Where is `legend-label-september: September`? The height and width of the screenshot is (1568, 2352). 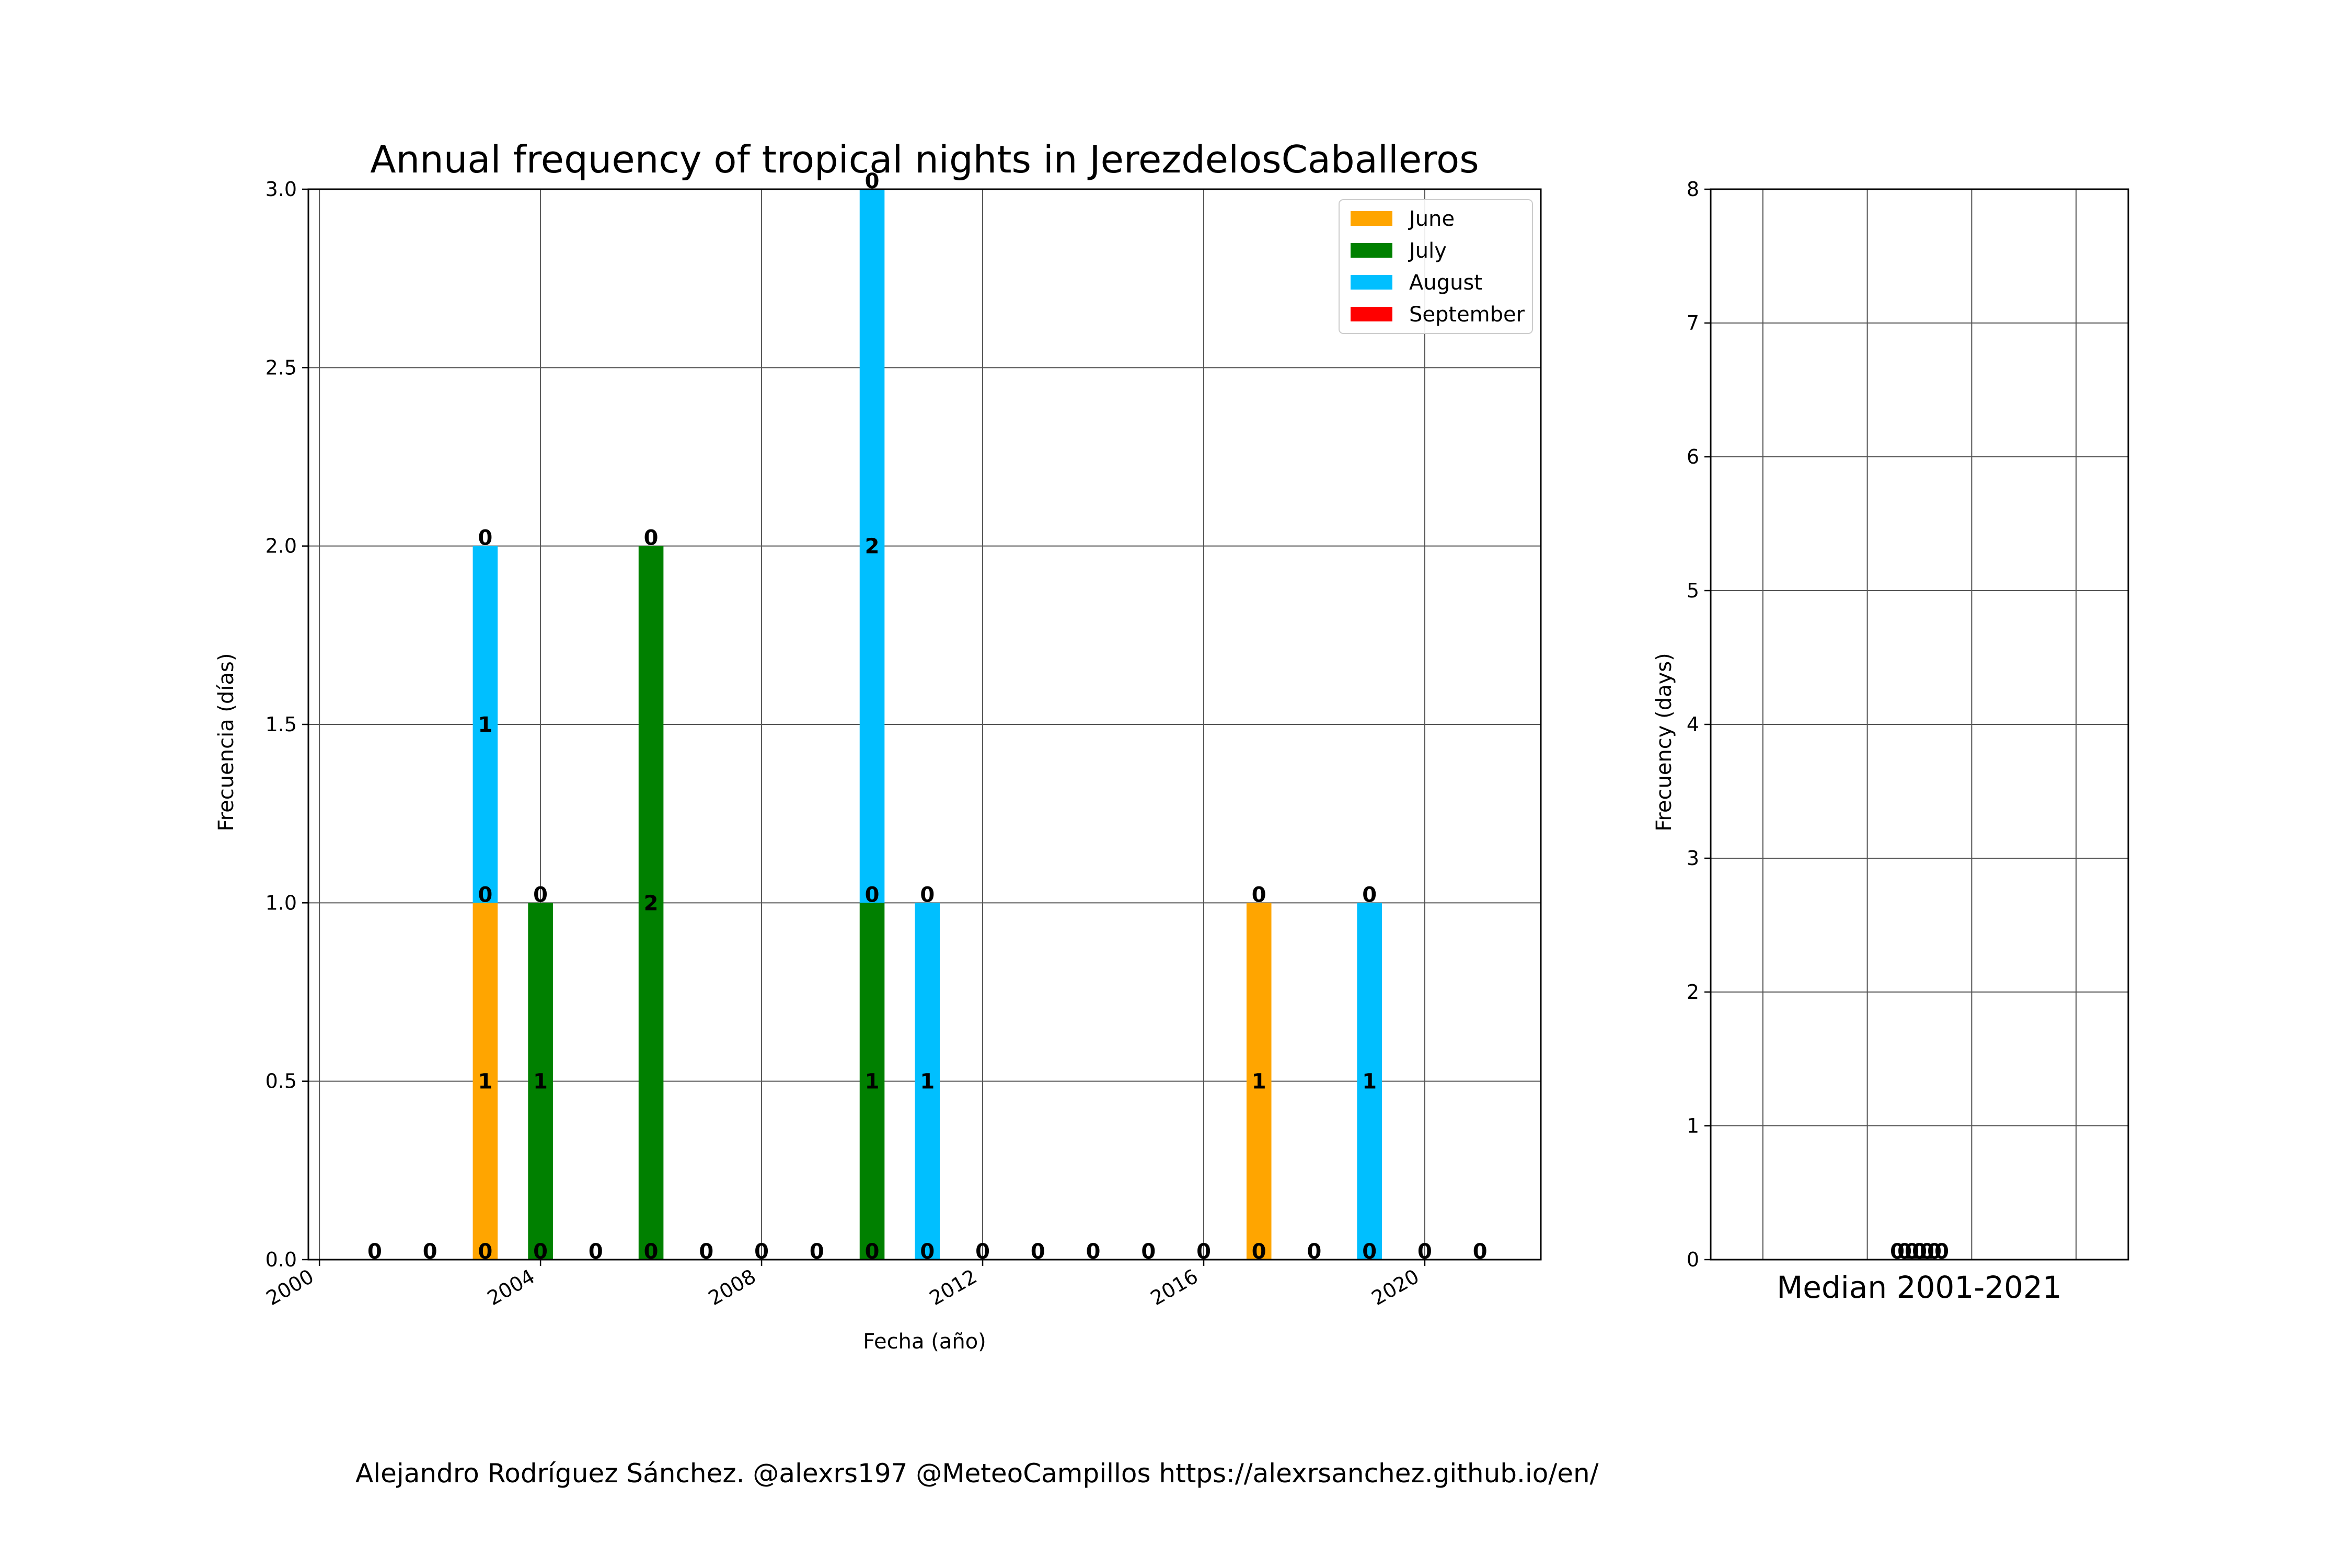
legend-label-september: September is located at coordinates (1467, 315).